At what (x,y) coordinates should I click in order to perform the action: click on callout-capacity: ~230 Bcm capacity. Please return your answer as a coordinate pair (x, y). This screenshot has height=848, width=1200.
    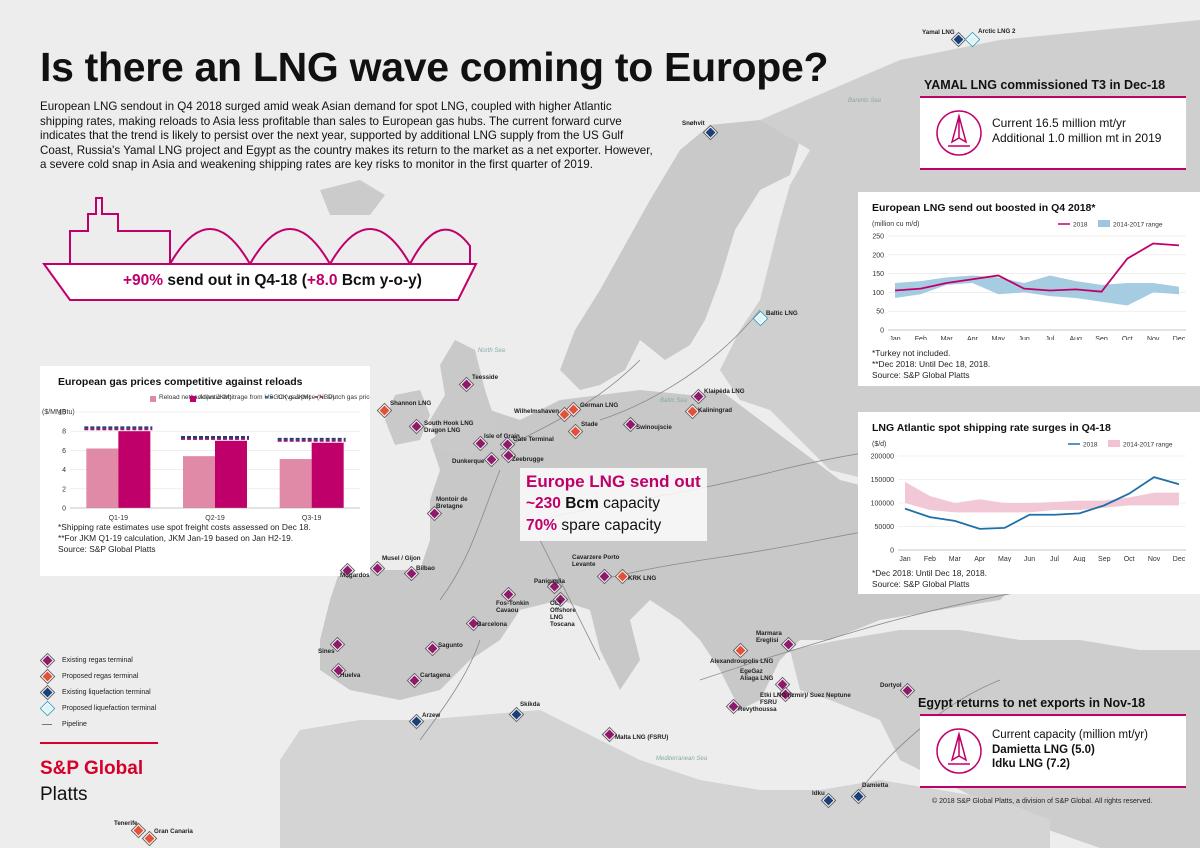
    Looking at the image, I should click on (613, 504).